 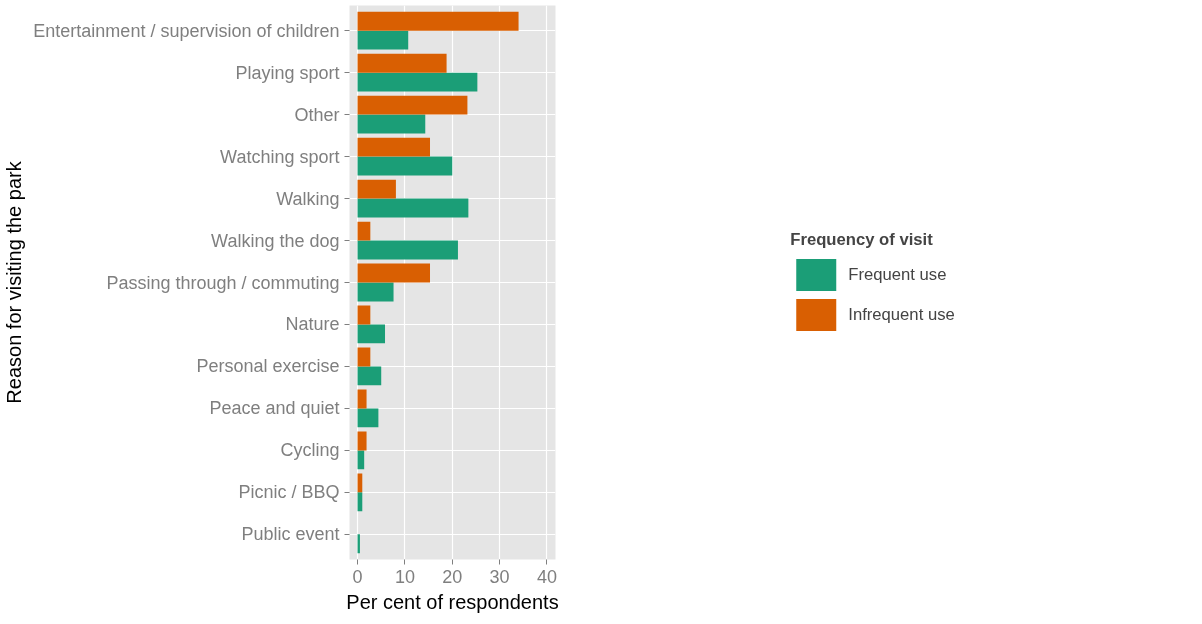 I want to click on y-tick-label: Peace and quiet, so click(x=274, y=408).